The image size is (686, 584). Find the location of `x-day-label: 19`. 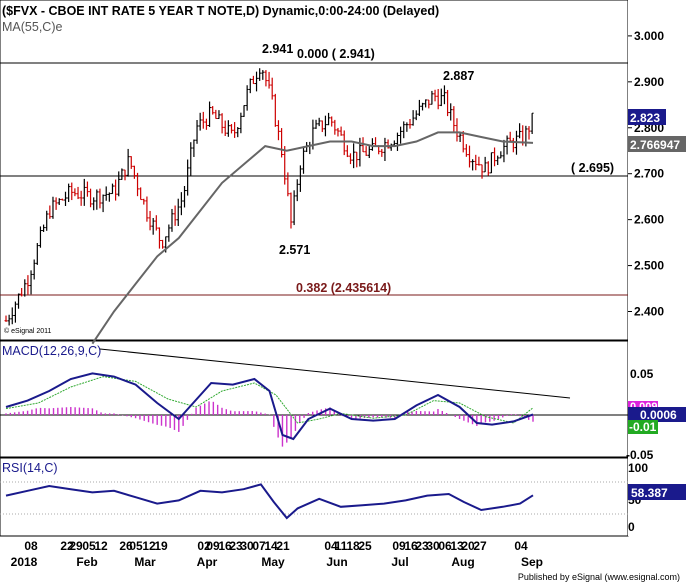

x-day-label: 19 is located at coordinates (161, 546).